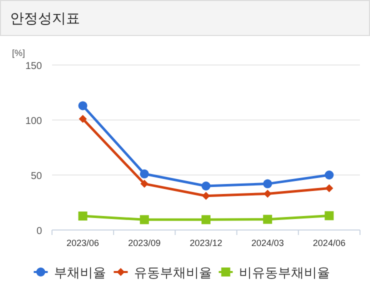 Image resolution: width=370 pixels, height=285 pixels. What do you see at coordinates (329, 243) in the screenshot?
I see `x-tick-label: 2024/06` at bounding box center [329, 243].